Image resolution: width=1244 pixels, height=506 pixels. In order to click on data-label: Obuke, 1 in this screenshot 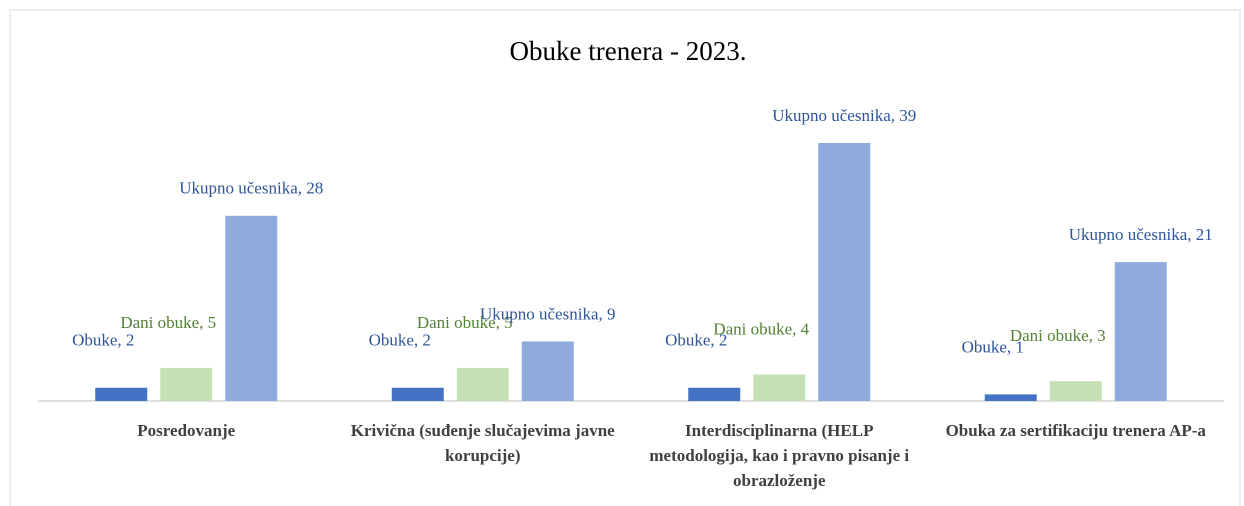, I will do `click(993, 346)`.